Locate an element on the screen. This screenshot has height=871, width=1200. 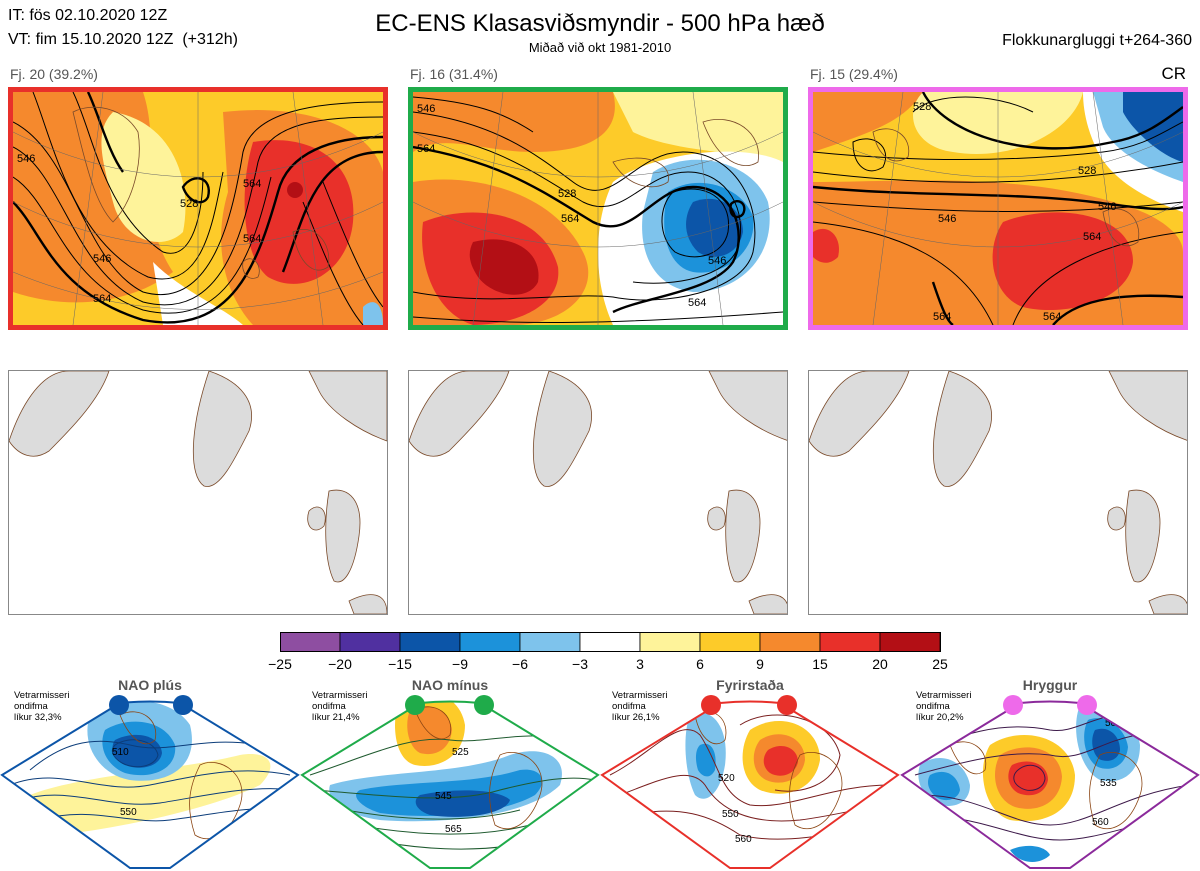
regime-3-probability: Vetrarmisseri ondifma líkur 26,1% is located at coordinates (640, 706).